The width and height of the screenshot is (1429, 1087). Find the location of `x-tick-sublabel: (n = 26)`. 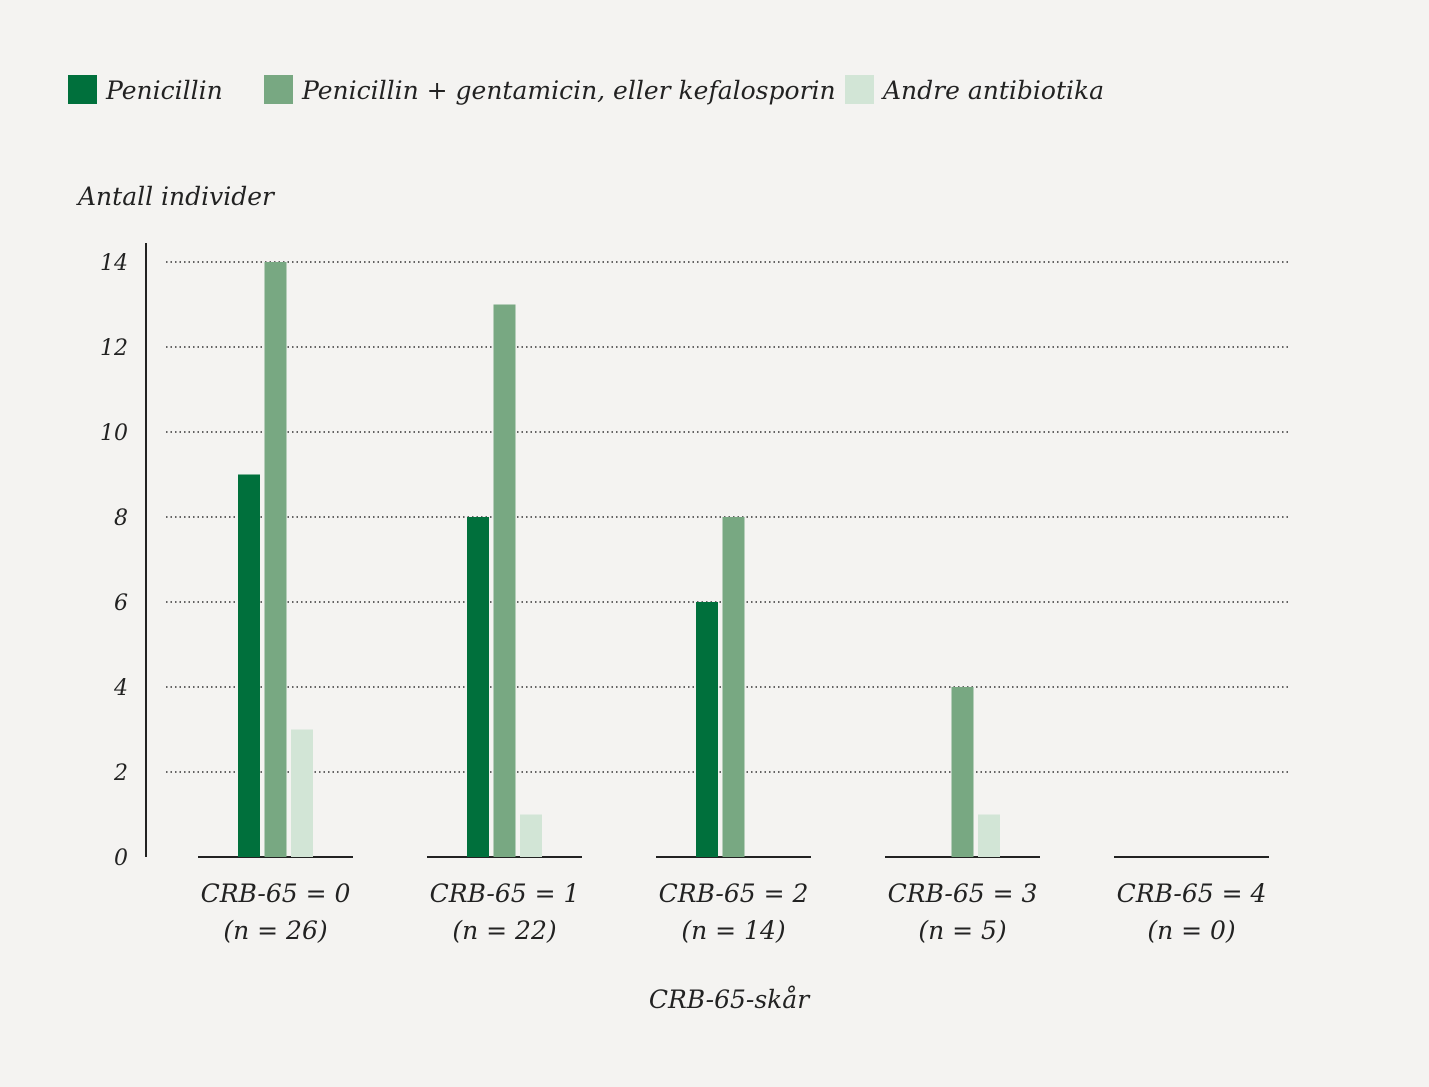

x-tick-sublabel: (n = 26) is located at coordinates (275, 930).